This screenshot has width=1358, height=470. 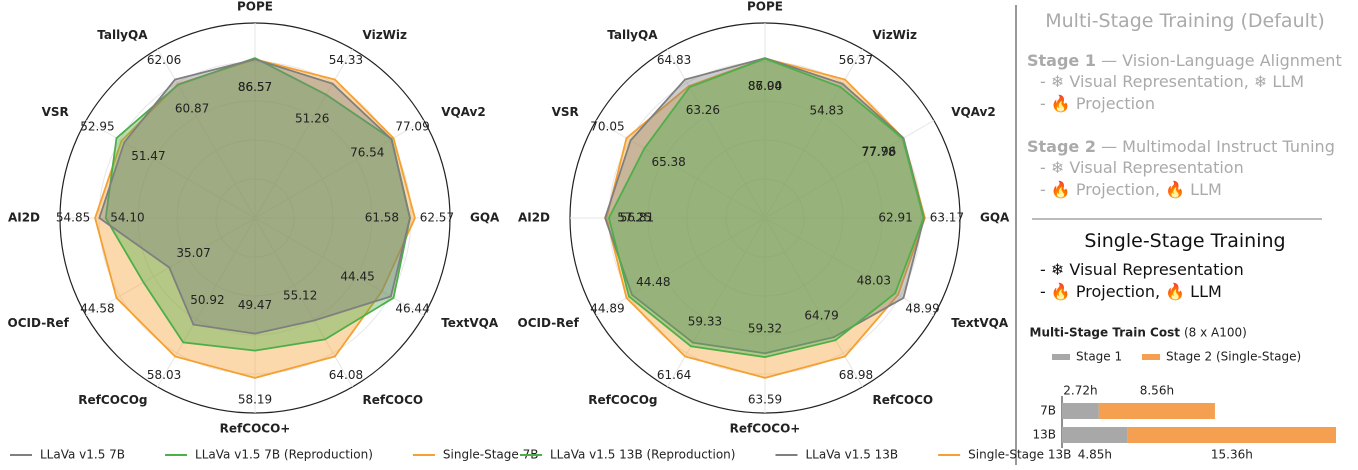 I want to click on value-label: 54.33, so click(x=346, y=60).